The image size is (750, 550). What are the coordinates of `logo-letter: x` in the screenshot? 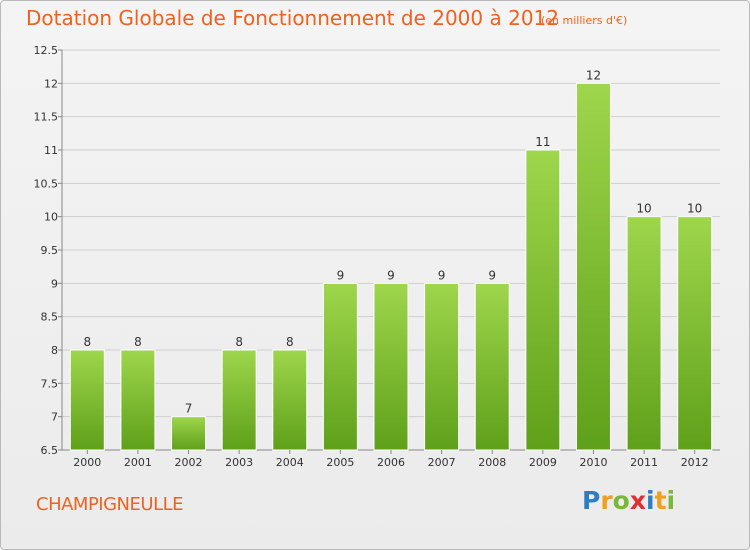 It's located at (637, 500).